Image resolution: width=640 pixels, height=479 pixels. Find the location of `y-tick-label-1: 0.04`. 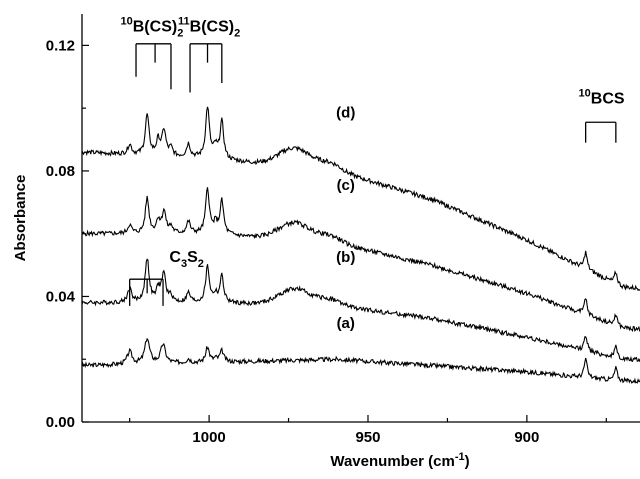

y-tick-label-1: 0.04 is located at coordinates (61, 296).